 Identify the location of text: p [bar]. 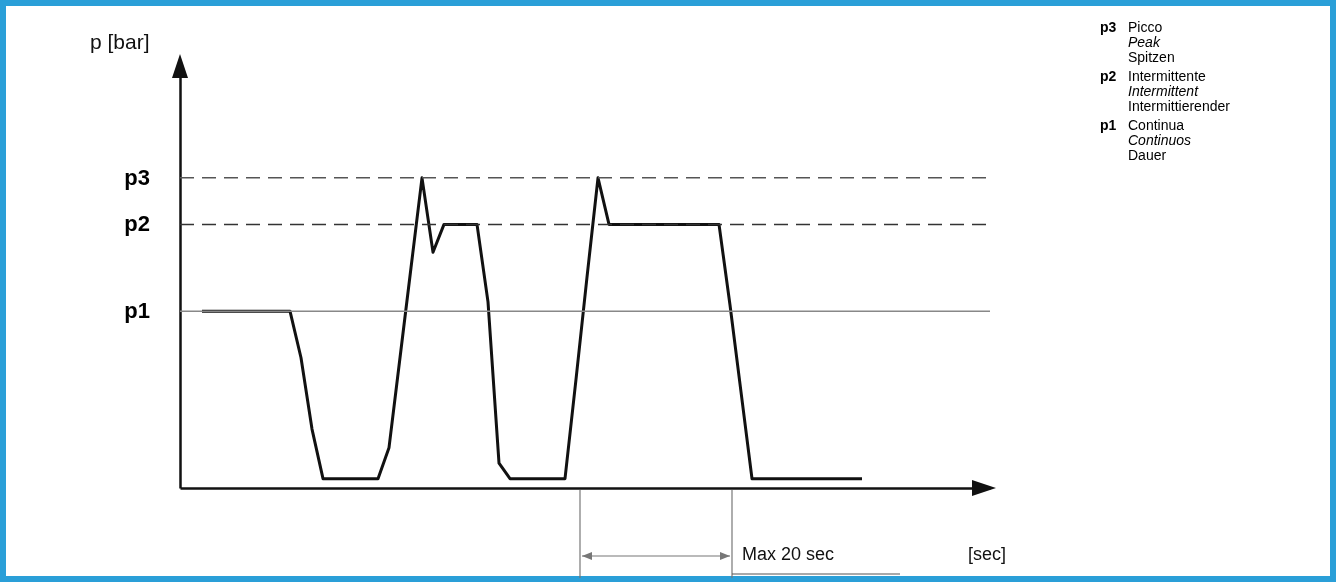
(120, 42).